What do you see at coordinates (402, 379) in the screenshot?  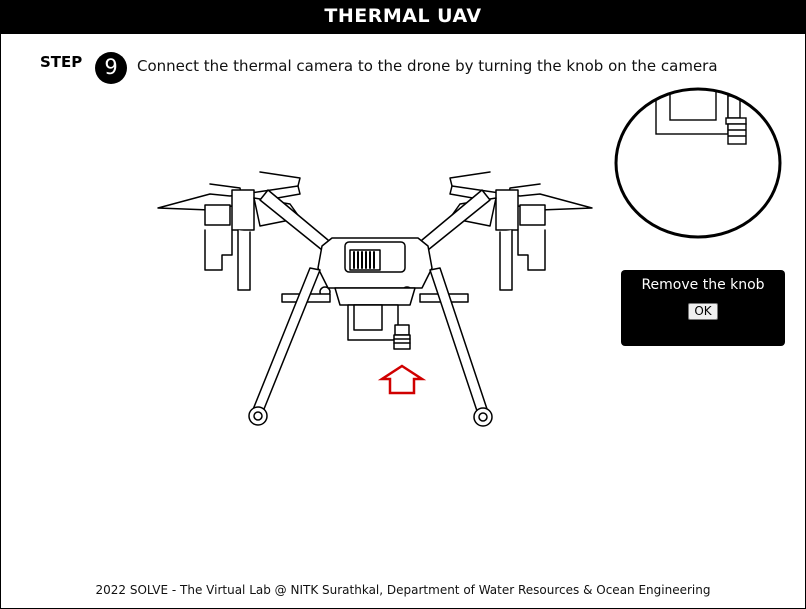 I see `up-arrow-icon` at bounding box center [402, 379].